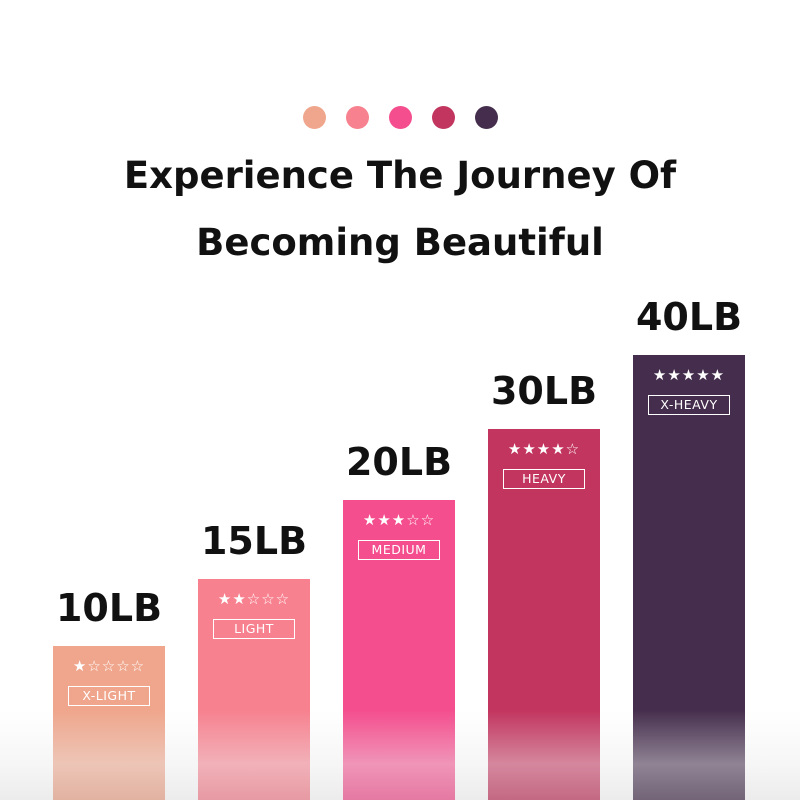  I want to click on bar-40lb, so click(689, 577).